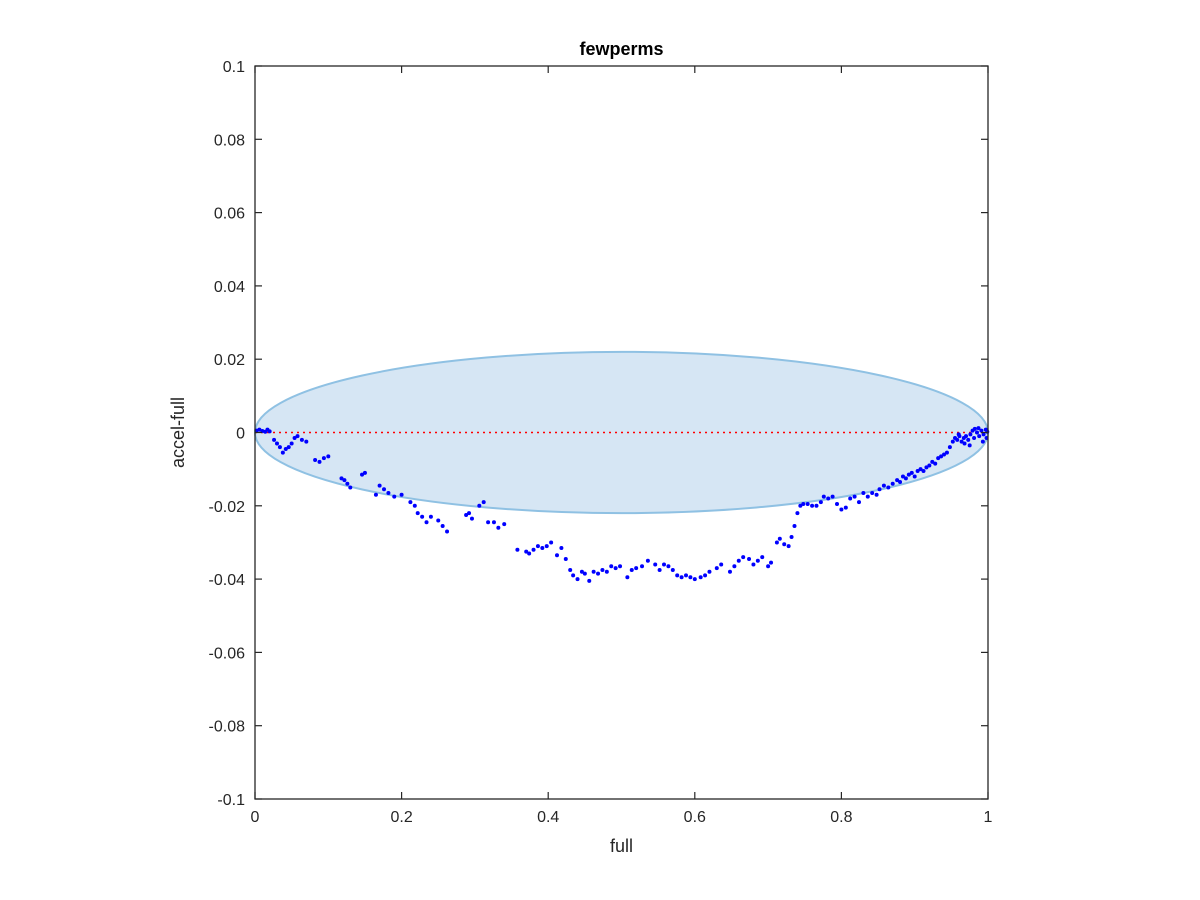 This screenshot has width=1200, height=900. I want to click on y-tick-label: -0.1, so click(231, 800).